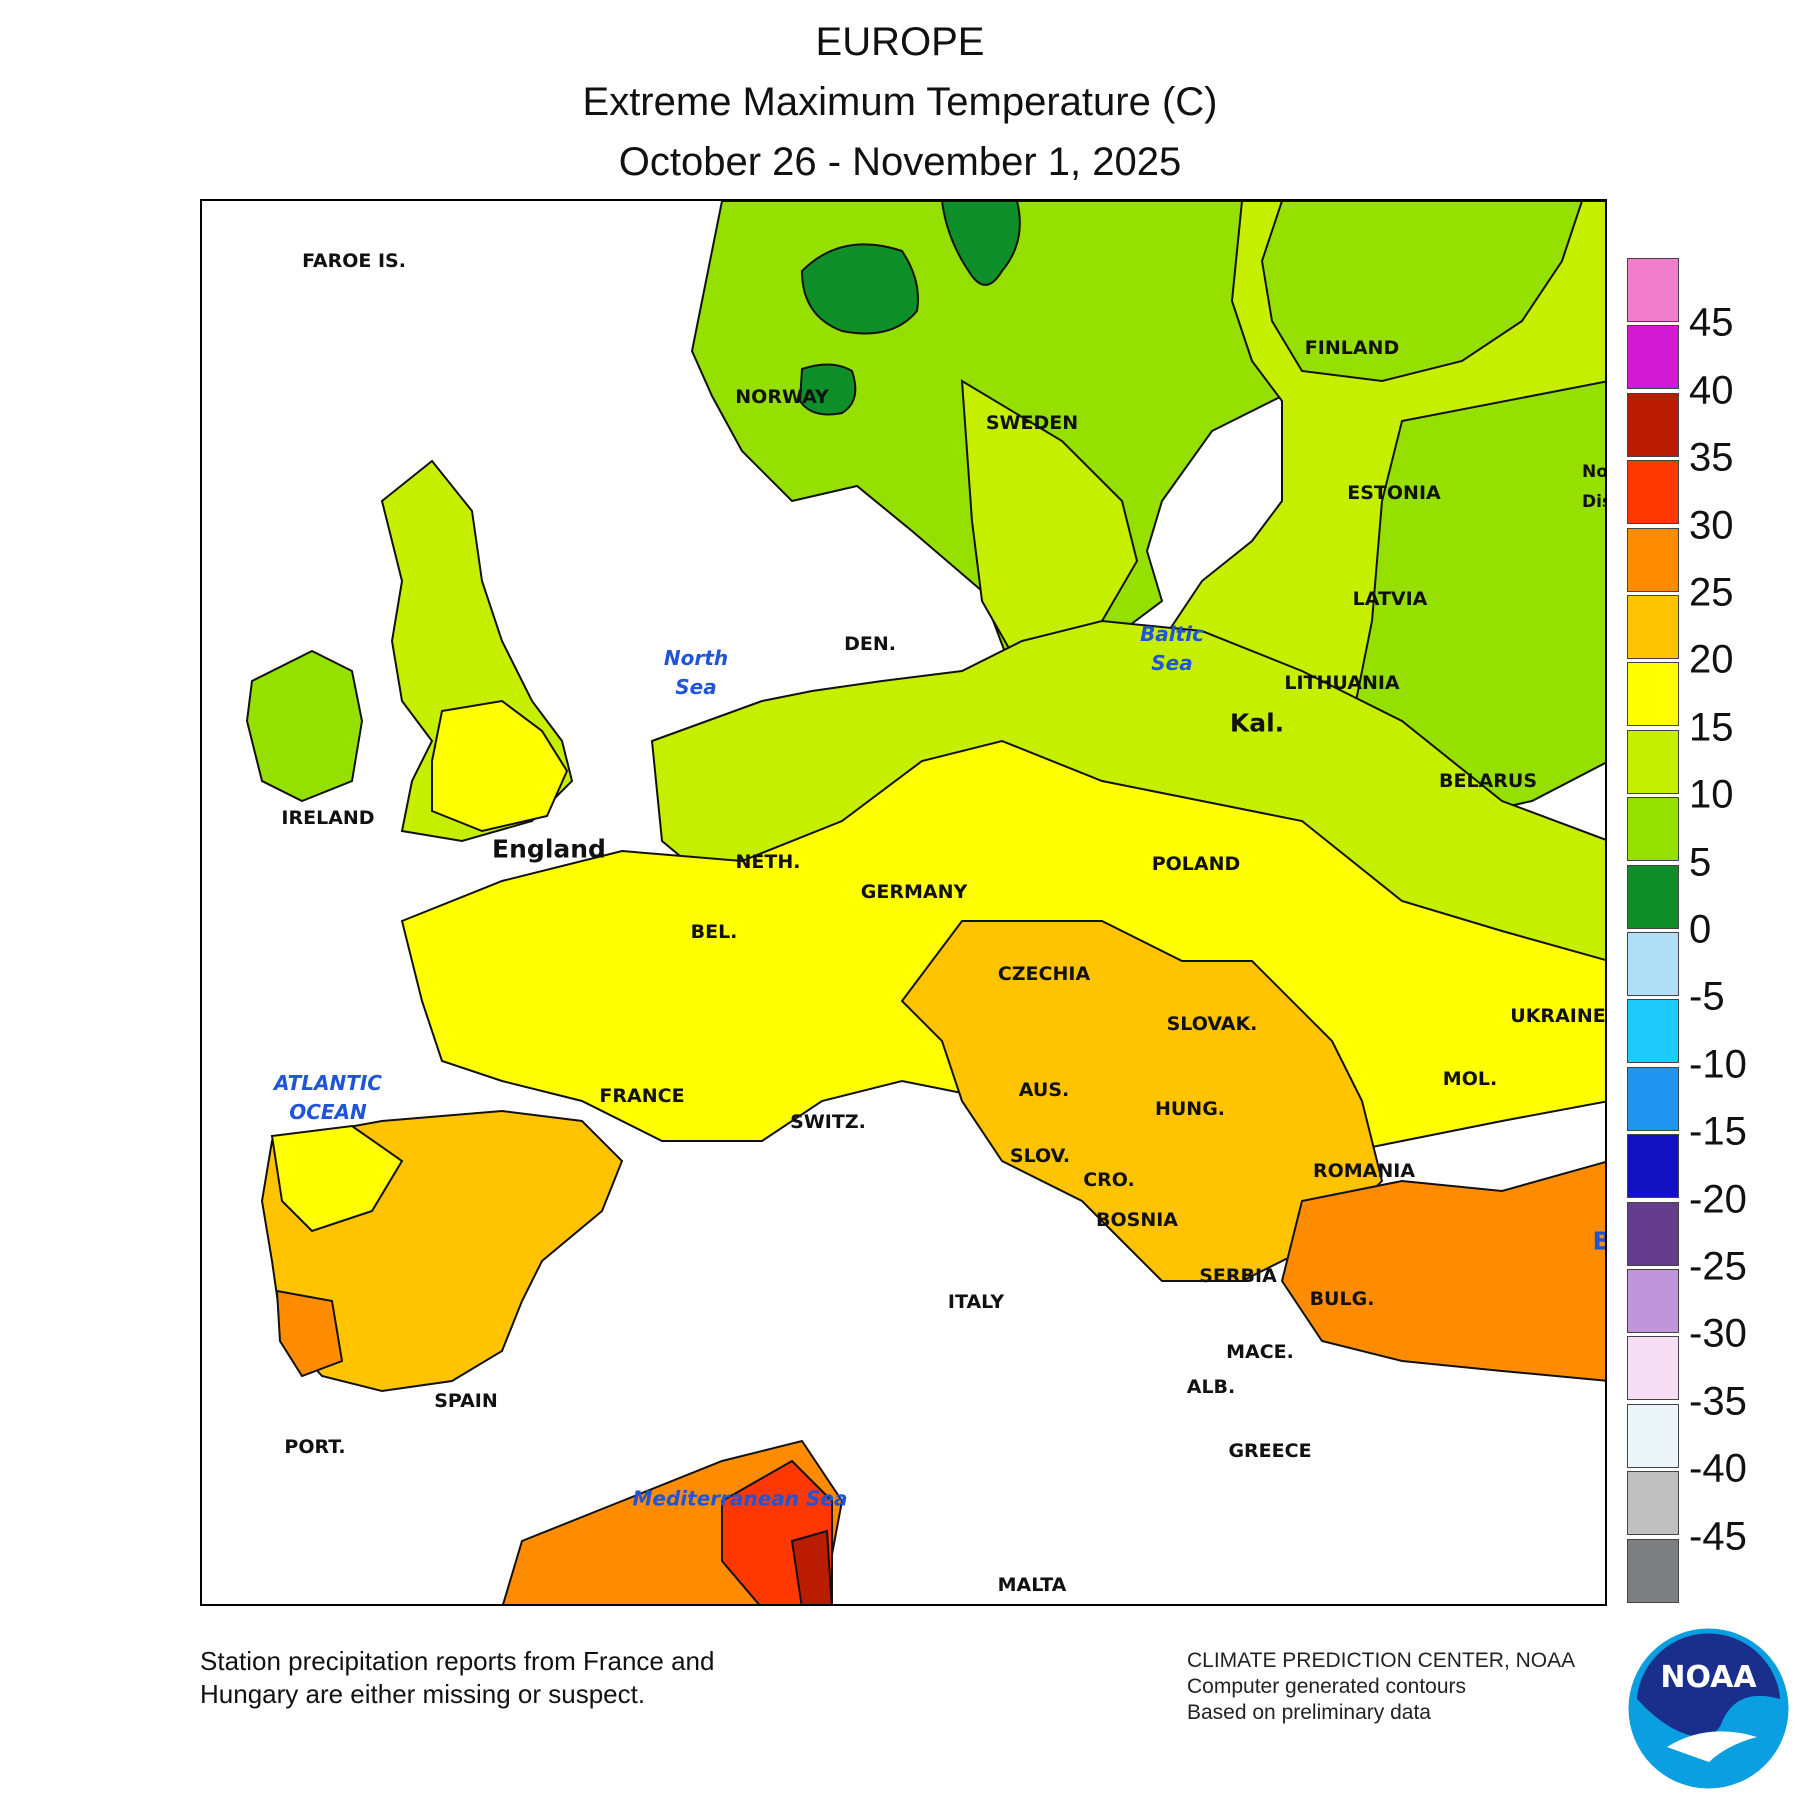 Image resolution: width=1800 pixels, height=1800 pixels. Describe the element at coordinates (1394, 493) in the screenshot. I see `label-estonia: ESTONIA` at that location.